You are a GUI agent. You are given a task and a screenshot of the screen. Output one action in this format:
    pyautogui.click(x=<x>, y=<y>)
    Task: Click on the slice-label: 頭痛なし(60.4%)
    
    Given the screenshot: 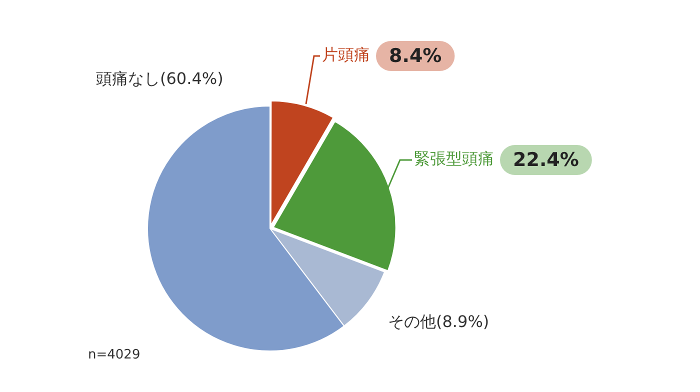 What is the action you would take?
    pyautogui.click(x=160, y=78)
    